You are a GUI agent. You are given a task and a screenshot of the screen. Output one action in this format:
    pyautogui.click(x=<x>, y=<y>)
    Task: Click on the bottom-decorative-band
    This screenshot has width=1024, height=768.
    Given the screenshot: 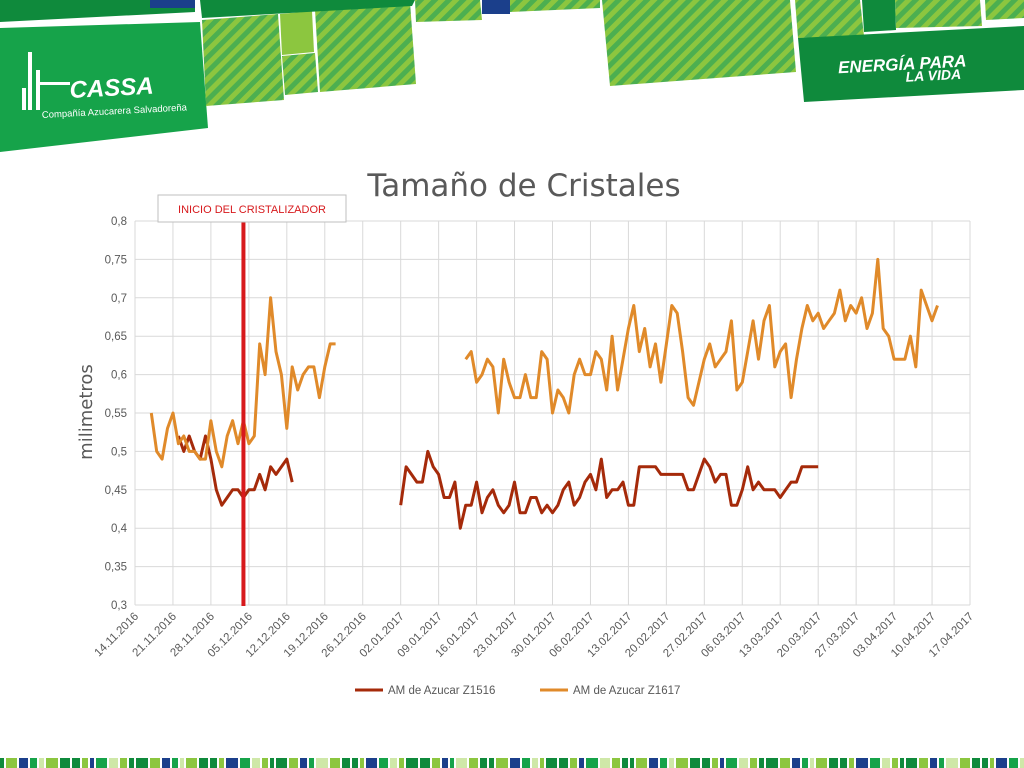 What is the action you would take?
    pyautogui.click(x=512, y=763)
    